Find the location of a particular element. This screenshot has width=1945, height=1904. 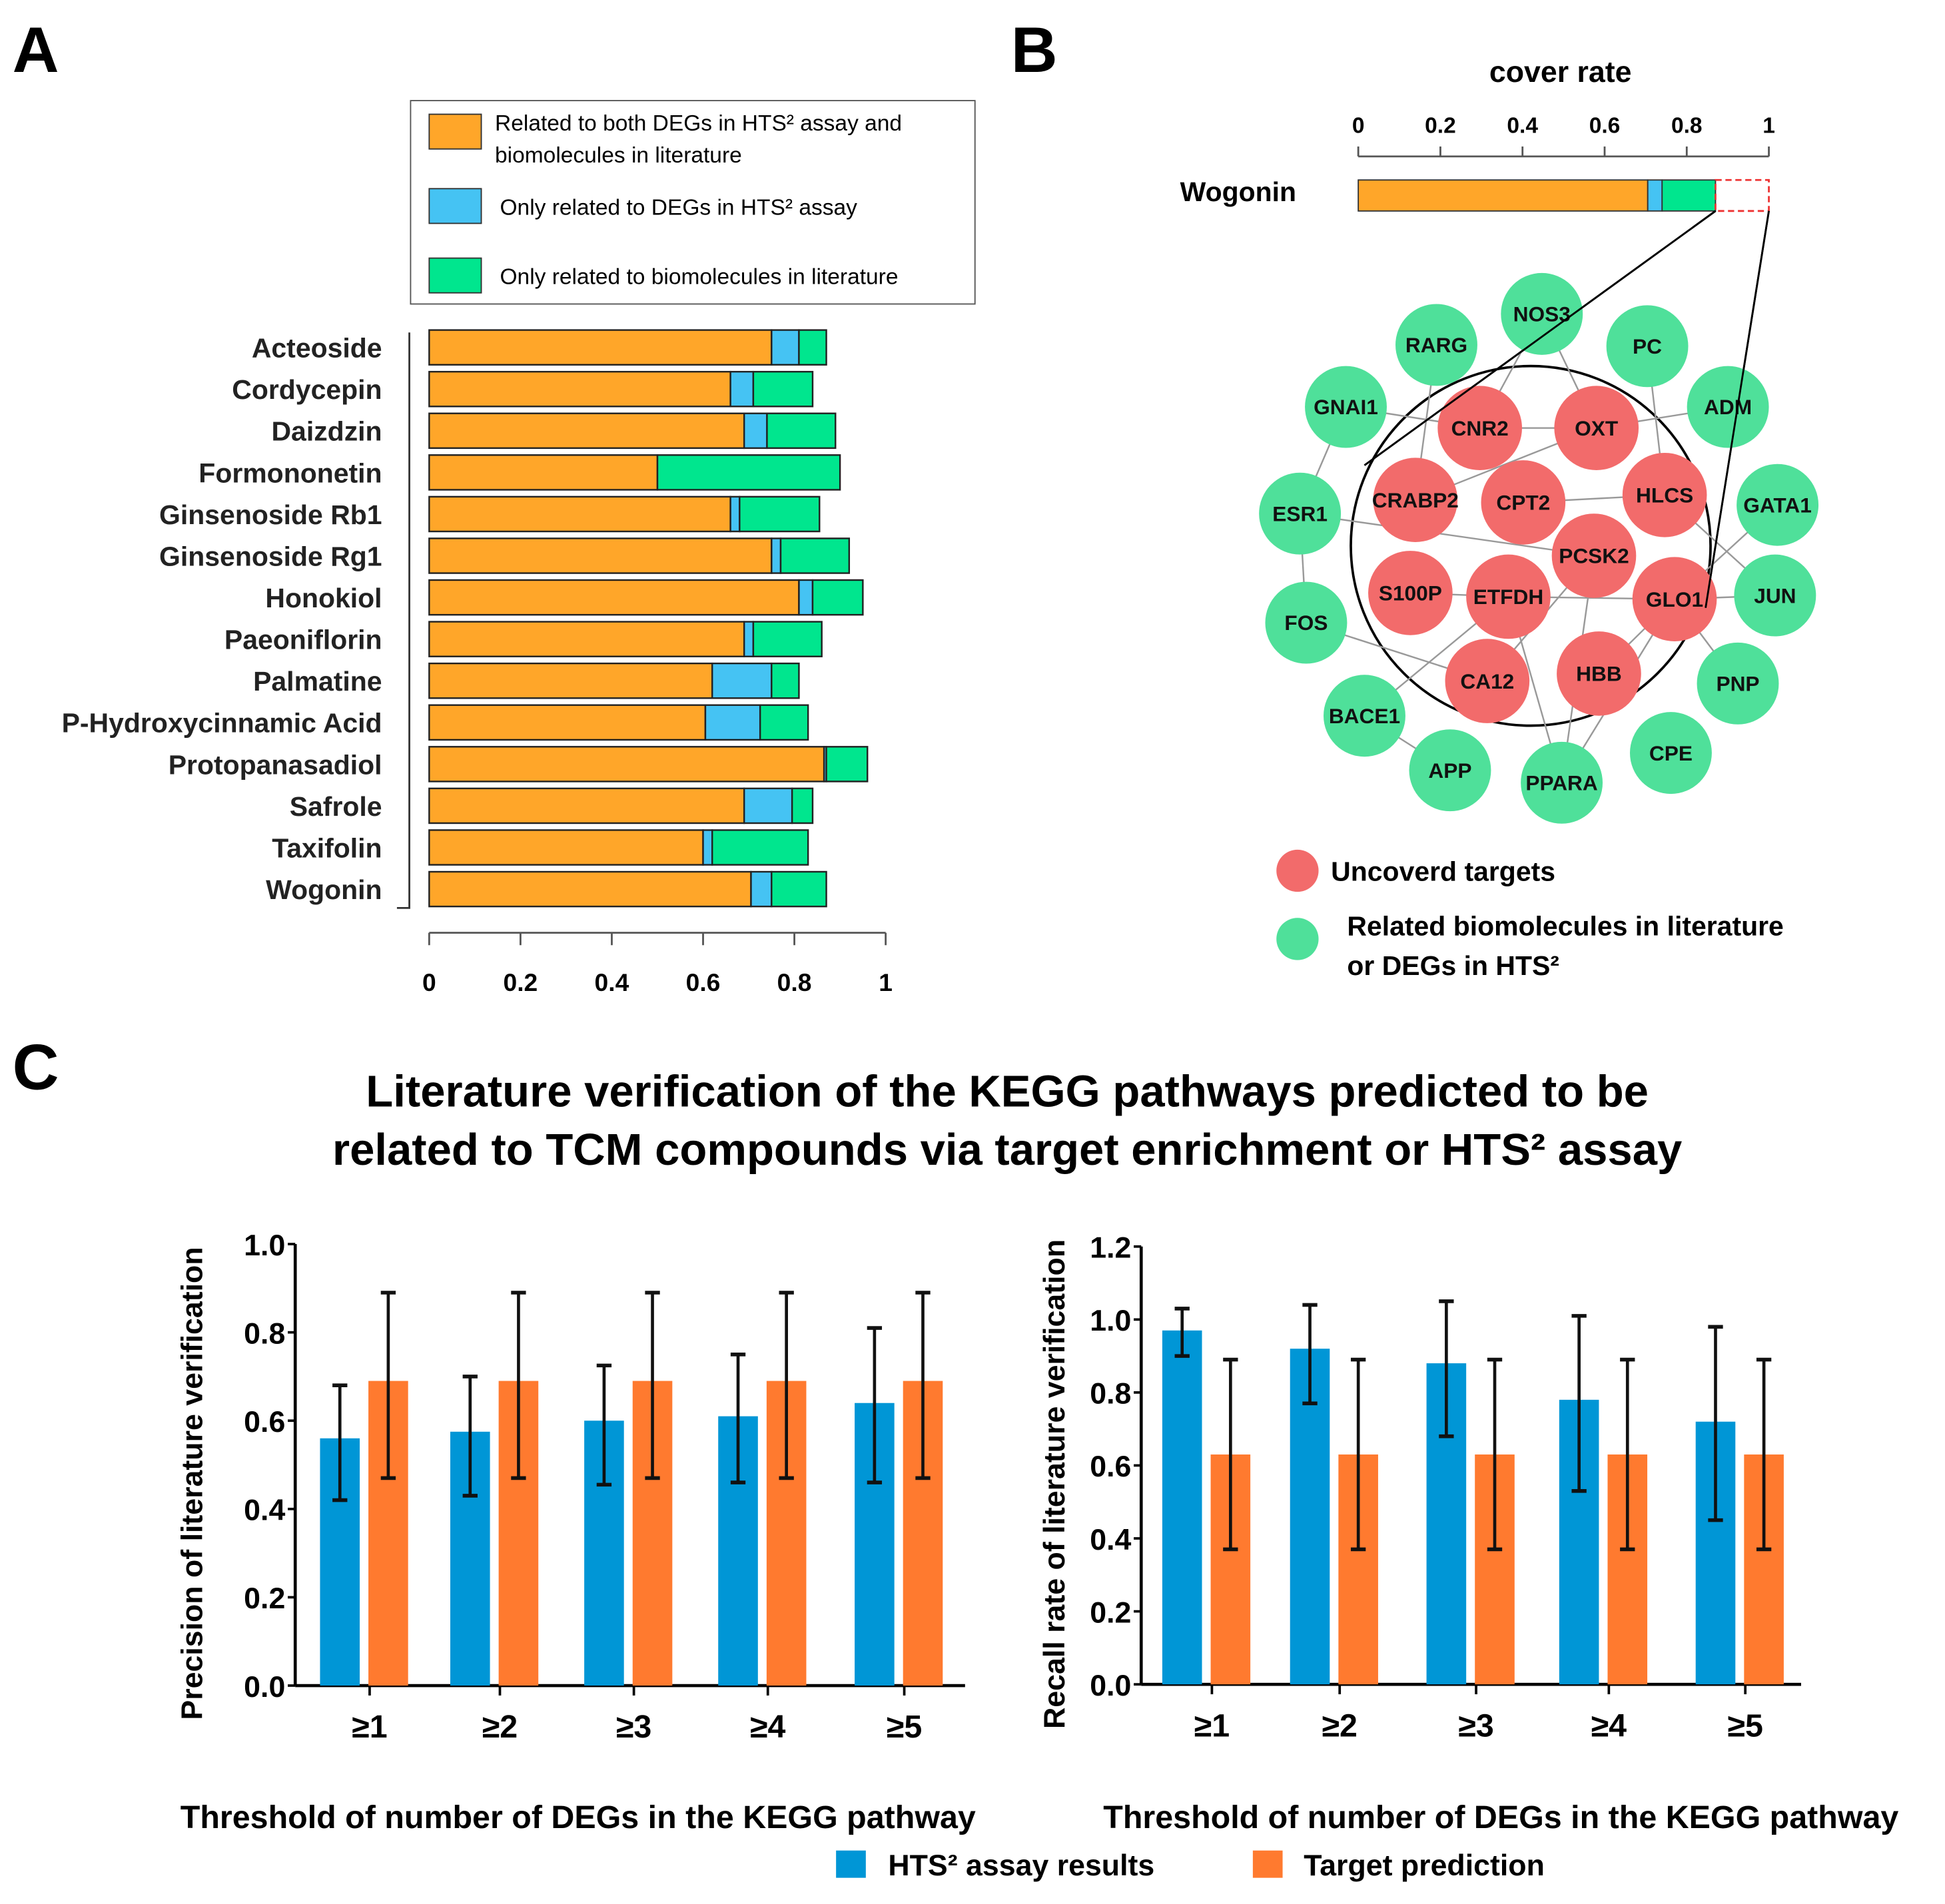

node-label: APP is located at coordinates (1450, 771).